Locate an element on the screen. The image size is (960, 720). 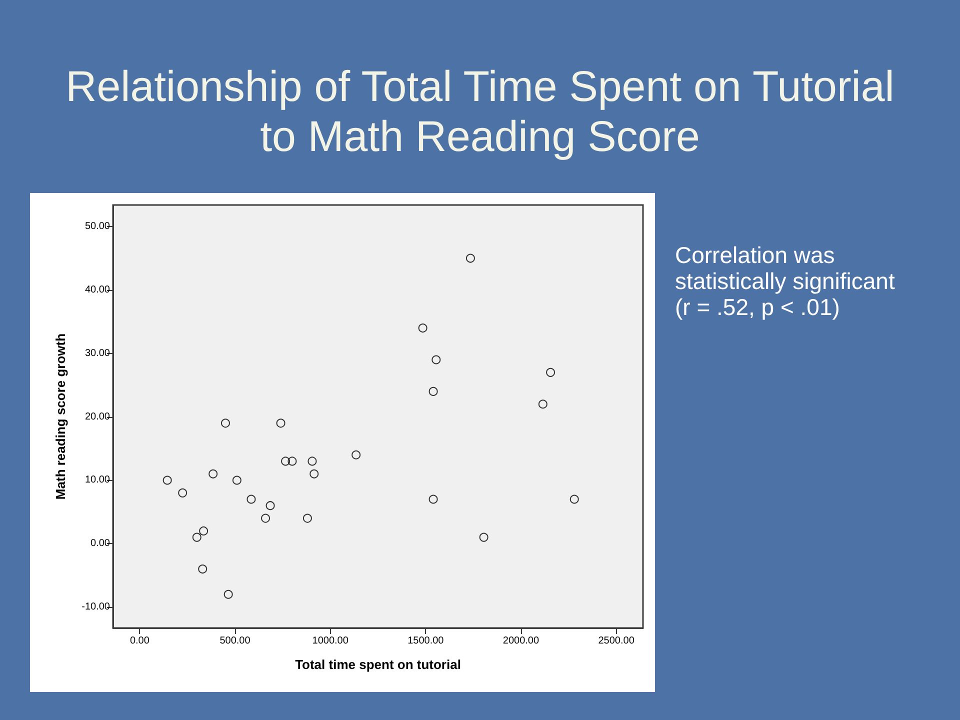
x-tick-label: 2500.00 is located at coordinates (616, 641).